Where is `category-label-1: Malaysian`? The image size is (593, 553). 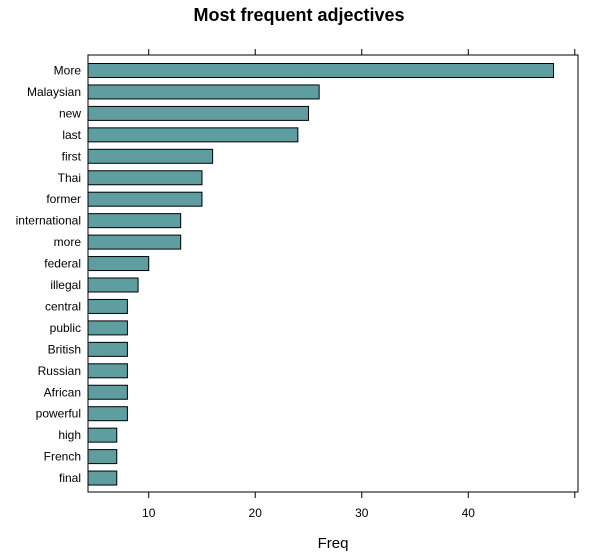 category-label-1: Malaysian is located at coordinates (54, 92).